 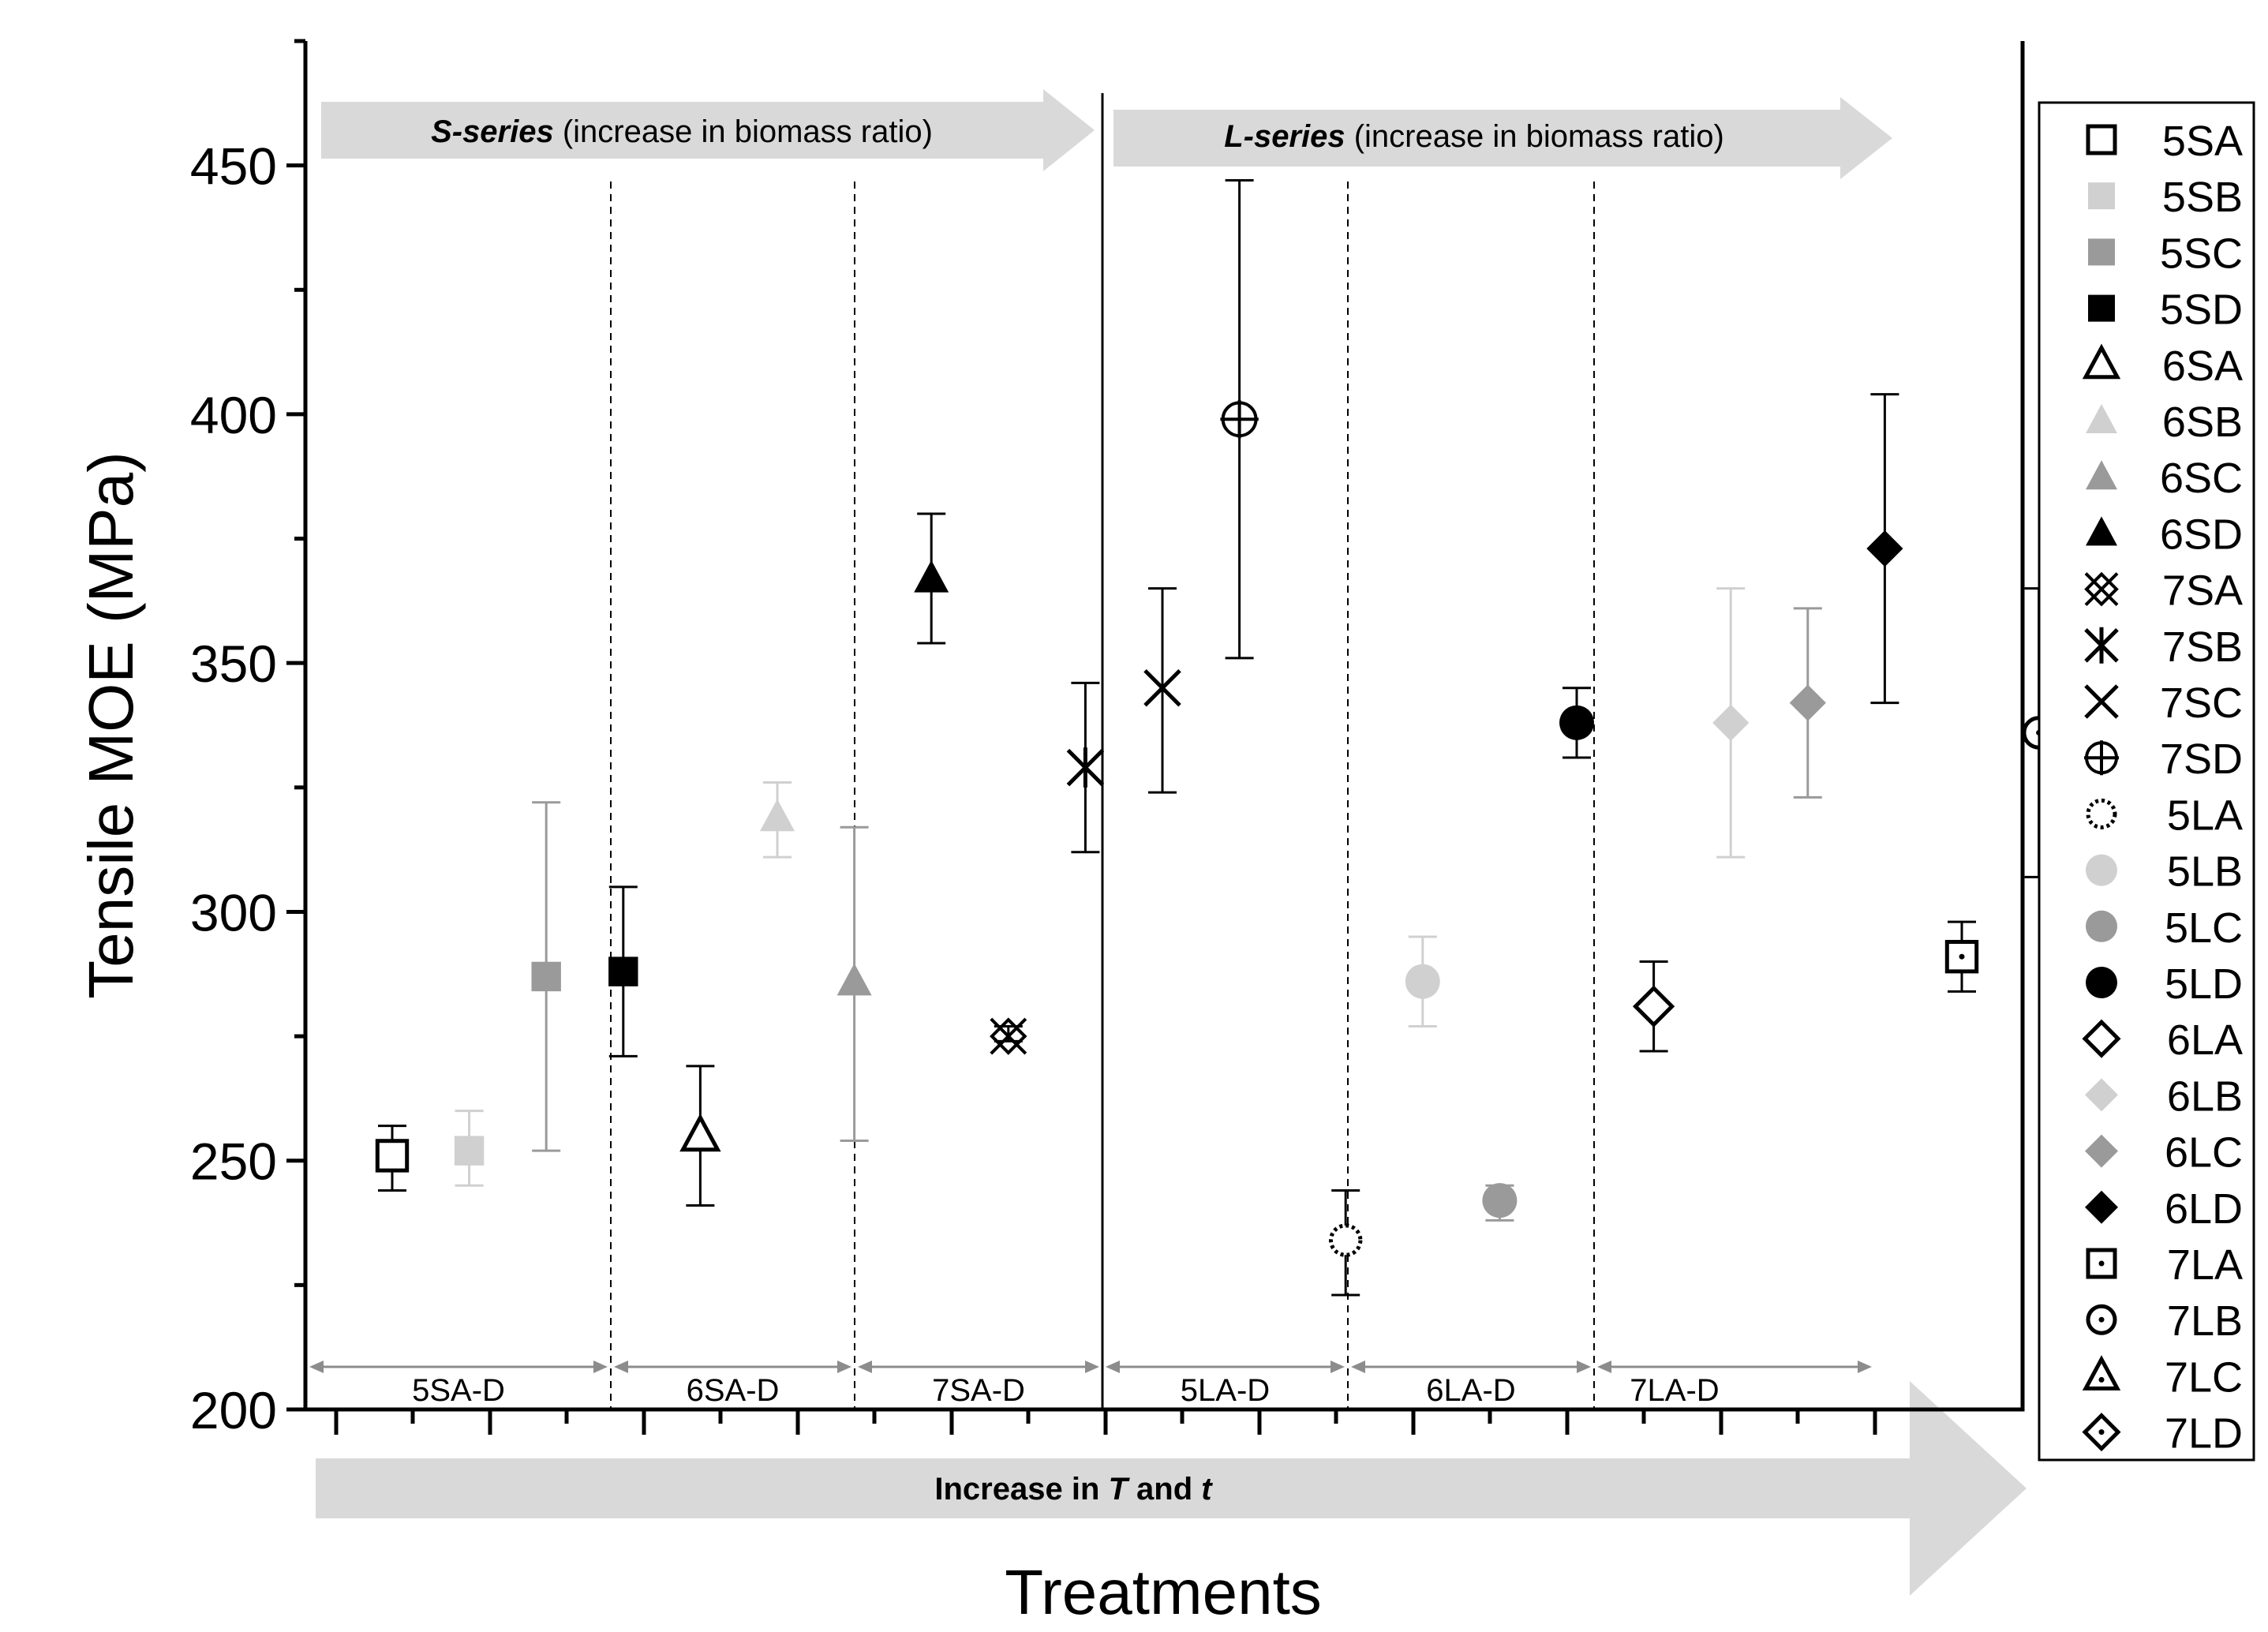 I want to click on data-point-6sc, so click(x=854, y=984).